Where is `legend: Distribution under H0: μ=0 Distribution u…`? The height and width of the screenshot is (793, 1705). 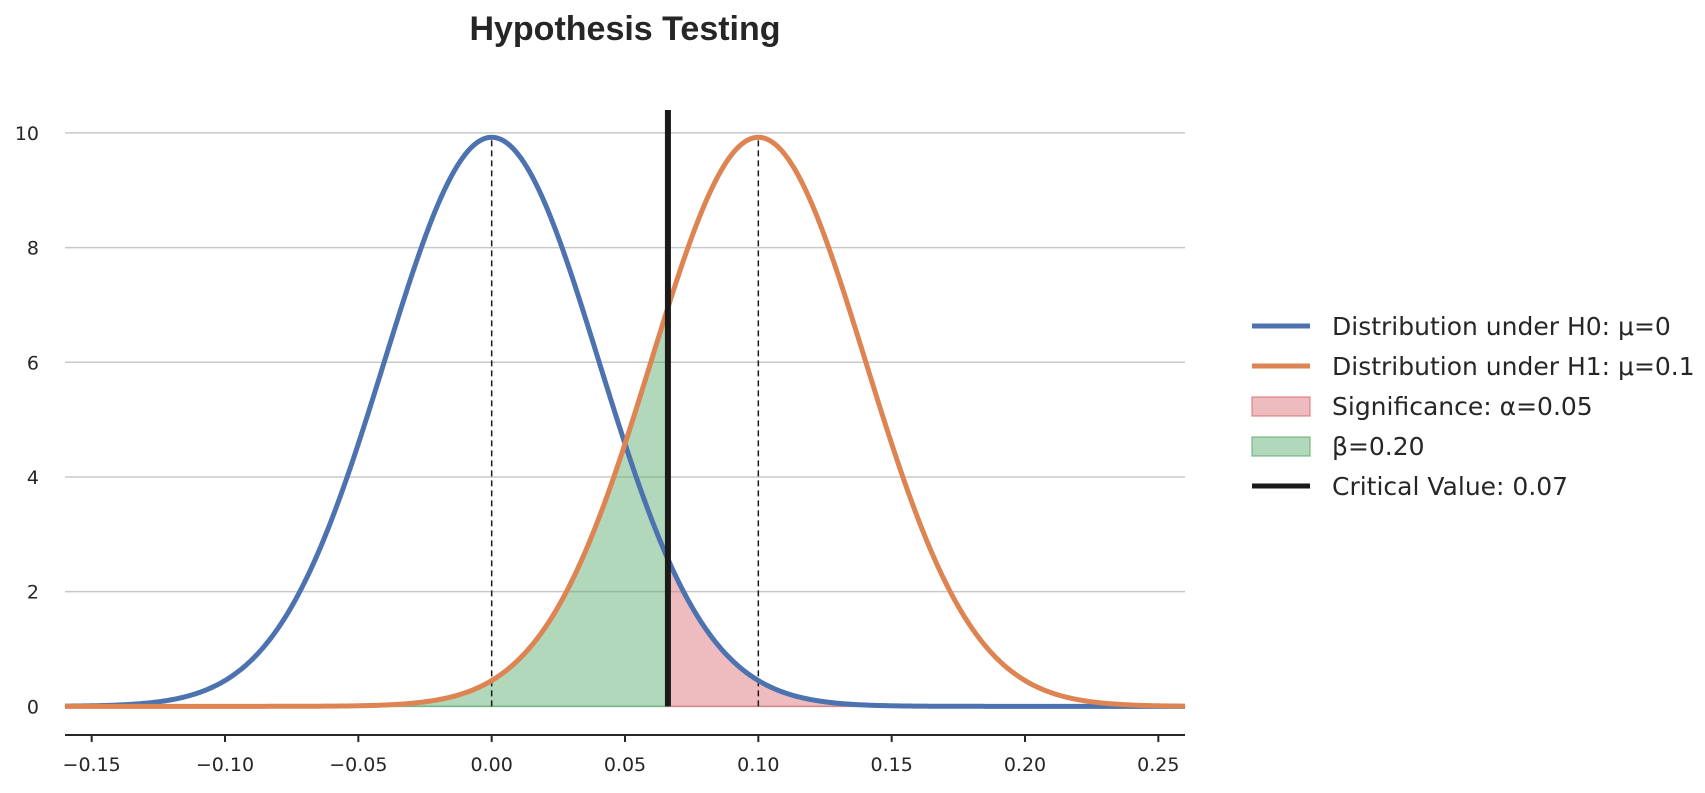
legend: Distribution under H0: μ=0 Distribution u… is located at coordinates (1473, 406).